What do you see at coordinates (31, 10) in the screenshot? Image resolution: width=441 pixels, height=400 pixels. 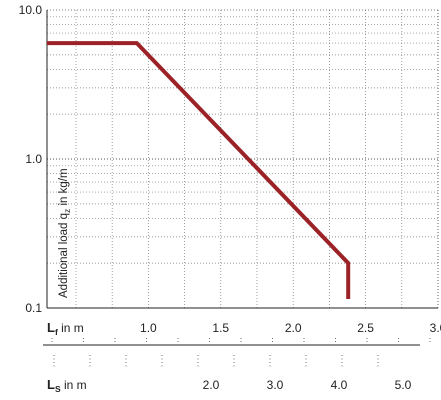 I see `y-tick-label: 10.0` at bounding box center [31, 10].